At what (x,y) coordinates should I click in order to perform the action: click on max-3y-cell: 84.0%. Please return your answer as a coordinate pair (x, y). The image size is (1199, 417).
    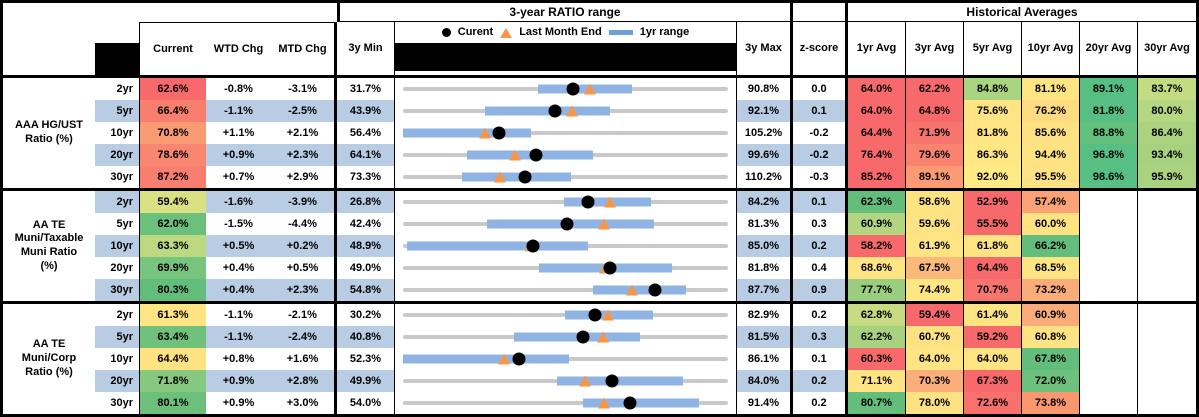
    Looking at the image, I should click on (765, 381).